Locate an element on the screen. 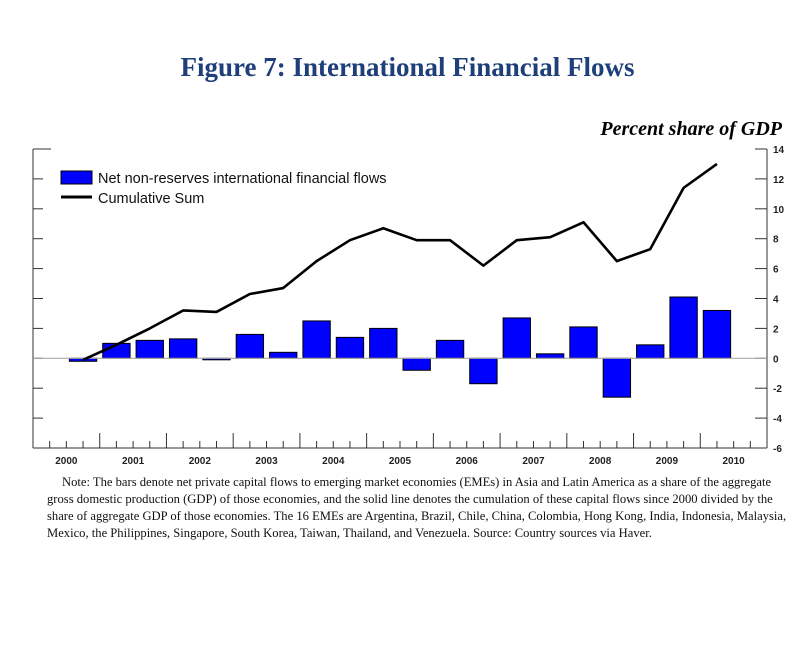 The image size is (800, 646). y-tick-label: 2 is located at coordinates (776, 329).